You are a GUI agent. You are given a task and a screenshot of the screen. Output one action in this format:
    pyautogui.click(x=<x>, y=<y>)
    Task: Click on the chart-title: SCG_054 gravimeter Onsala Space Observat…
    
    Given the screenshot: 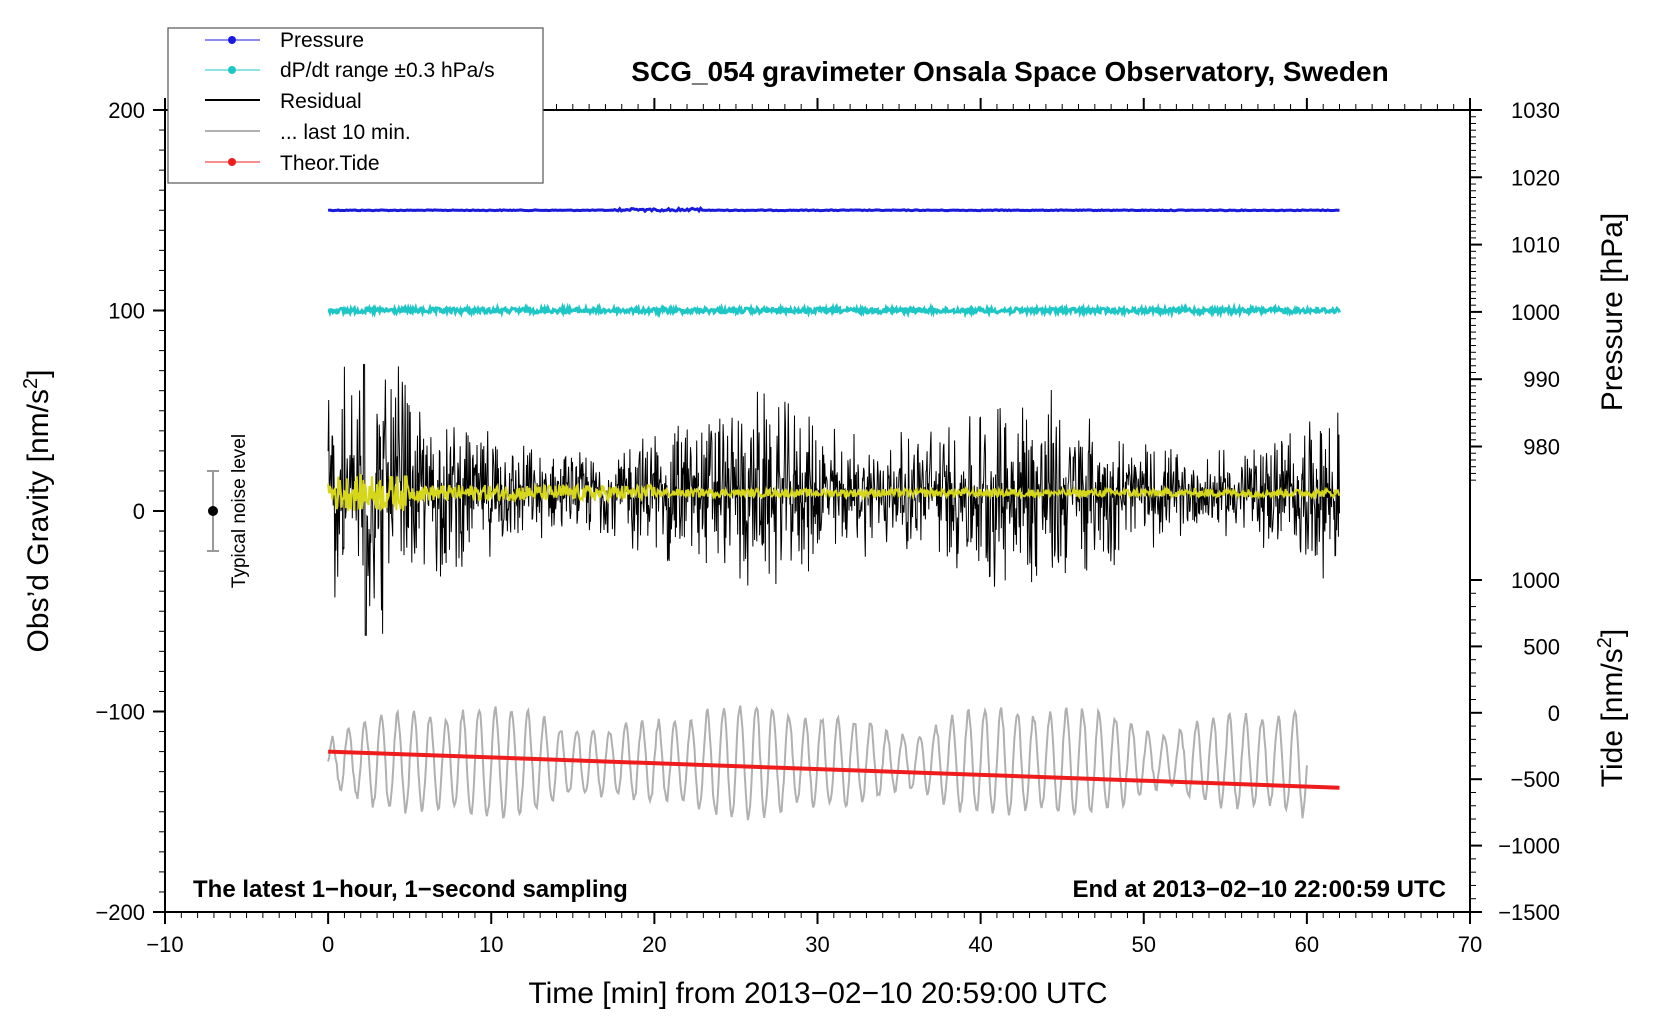 What is the action you would take?
    pyautogui.click(x=1009, y=71)
    